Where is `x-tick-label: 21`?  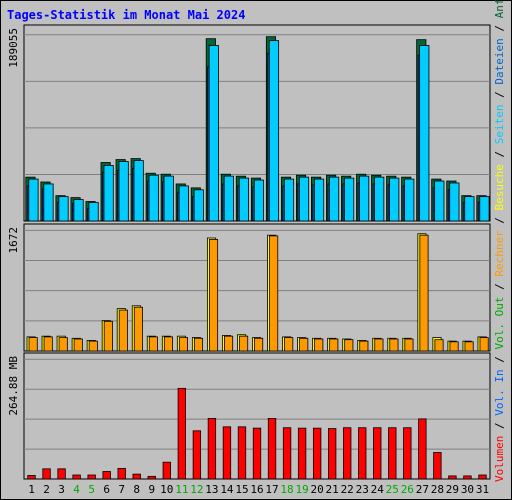 x-tick-label: 21 is located at coordinates (332, 489).